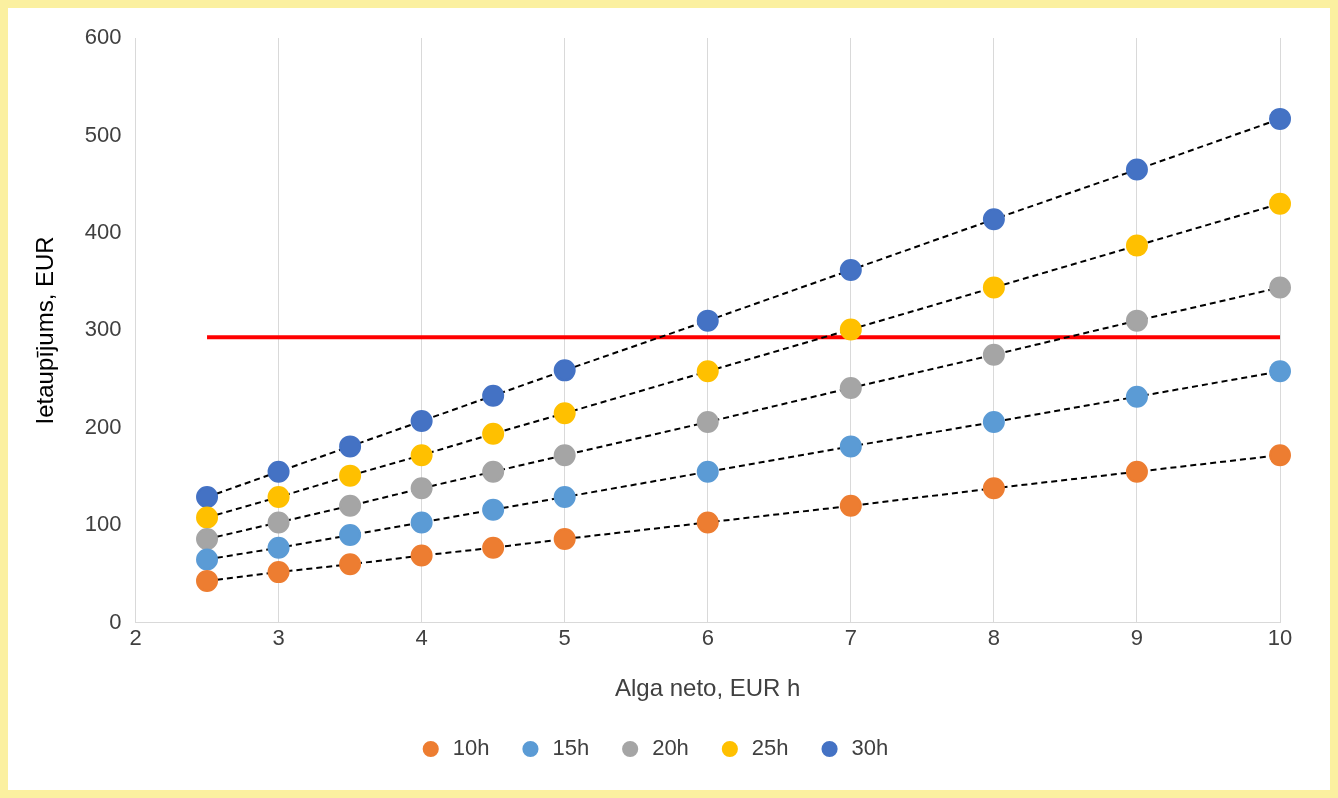  I want to click on legend-label: 20h, so click(670, 748).